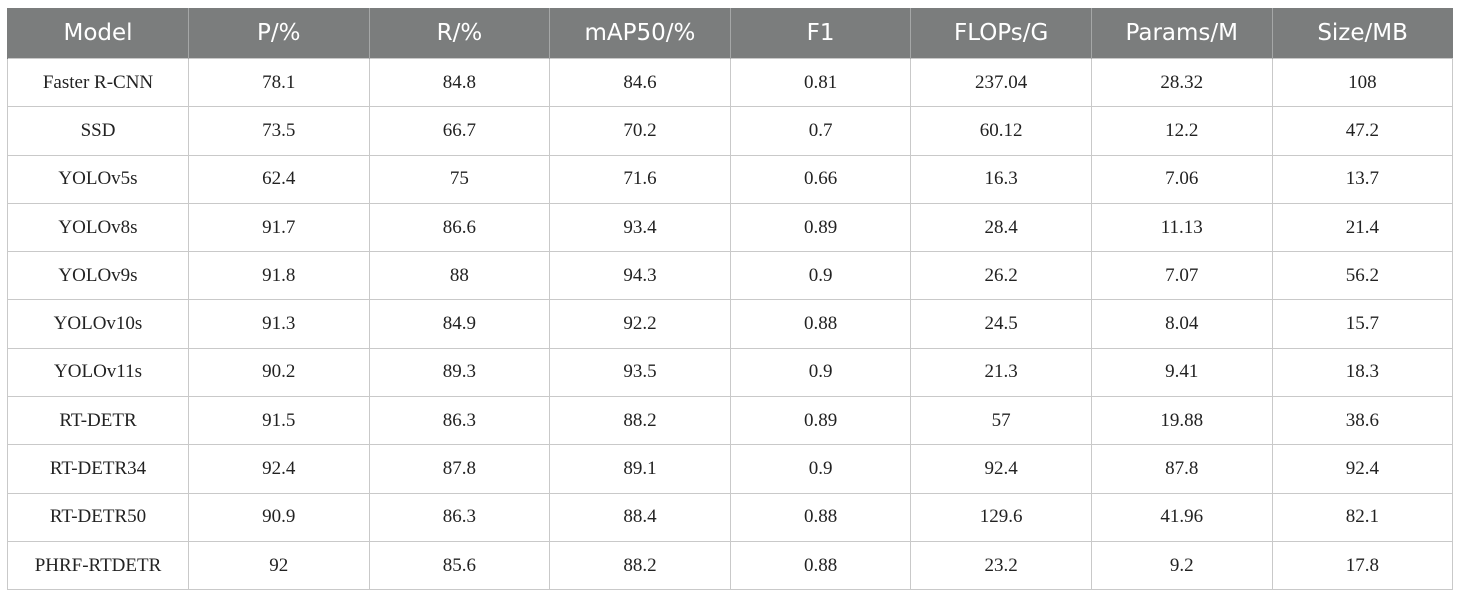 Image resolution: width=1460 pixels, height=598 pixels. What do you see at coordinates (459, 33) in the screenshot?
I see `header-recall: R/%` at bounding box center [459, 33].